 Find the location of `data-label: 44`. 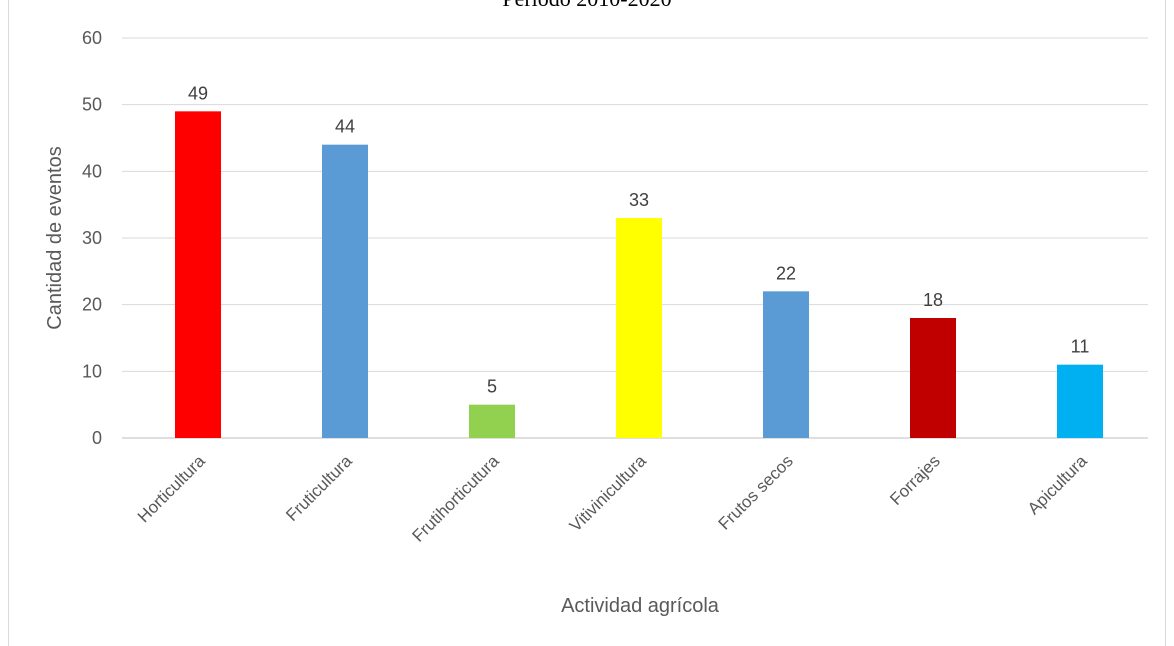

data-label: 44 is located at coordinates (345, 127).